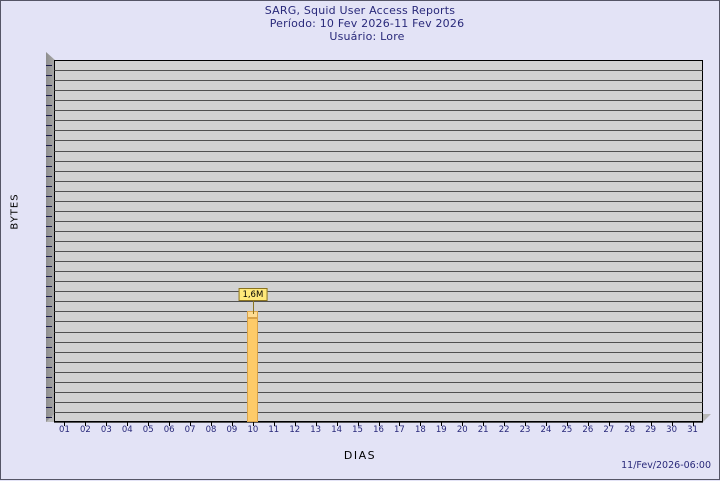 The width and height of the screenshot is (720, 481). Describe the element at coordinates (672, 430) in the screenshot. I see `x-axis-label: 30` at that location.